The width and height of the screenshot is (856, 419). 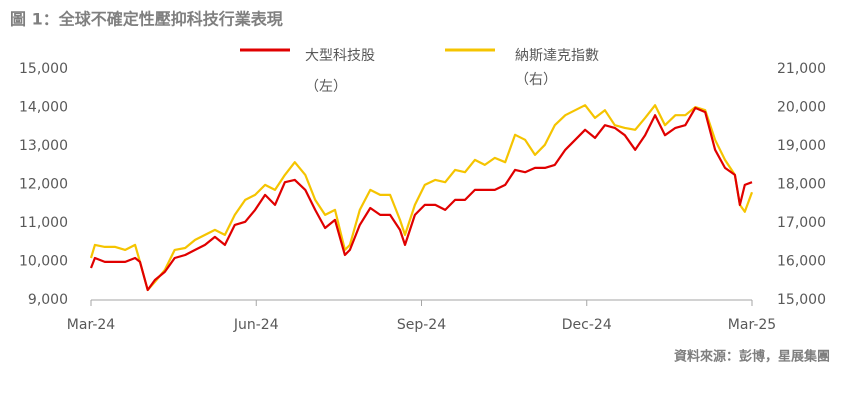 What do you see at coordinates (48, 300) in the screenshot?
I see `y-tick-label: 9,000` at bounding box center [48, 300].